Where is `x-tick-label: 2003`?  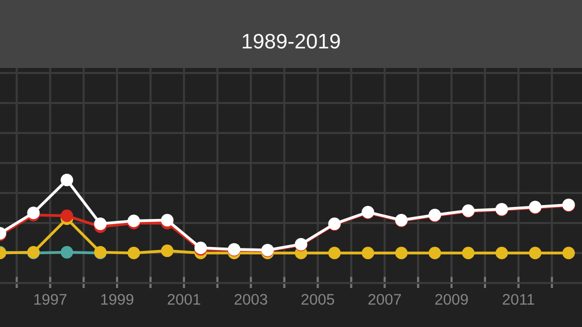 x-tick-label: 2003 is located at coordinates (251, 299).